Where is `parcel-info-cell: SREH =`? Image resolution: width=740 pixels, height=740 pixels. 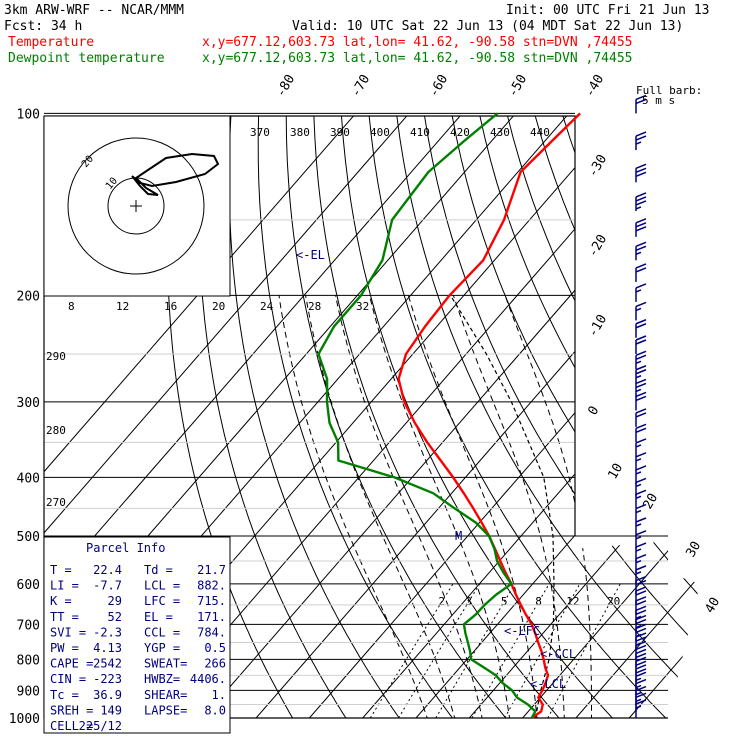 parcel-info-cell: SREH = is located at coordinates (71, 710).